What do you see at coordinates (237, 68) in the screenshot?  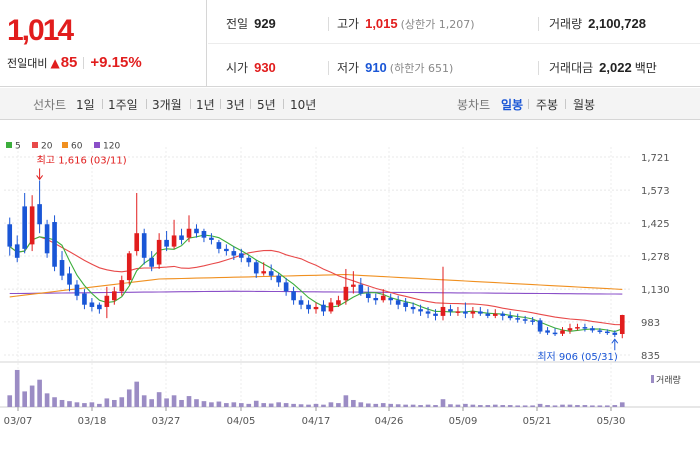 I see `open-label: 시가` at bounding box center [237, 68].